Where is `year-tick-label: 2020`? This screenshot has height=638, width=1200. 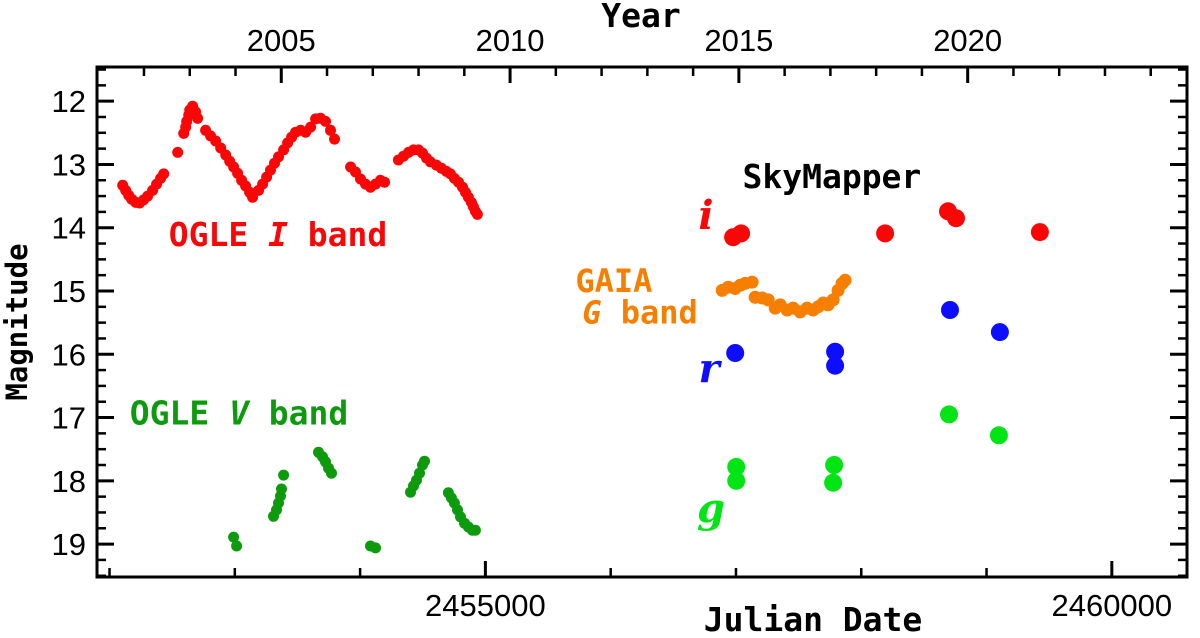 year-tick-label: 2020 is located at coordinates (967, 40).